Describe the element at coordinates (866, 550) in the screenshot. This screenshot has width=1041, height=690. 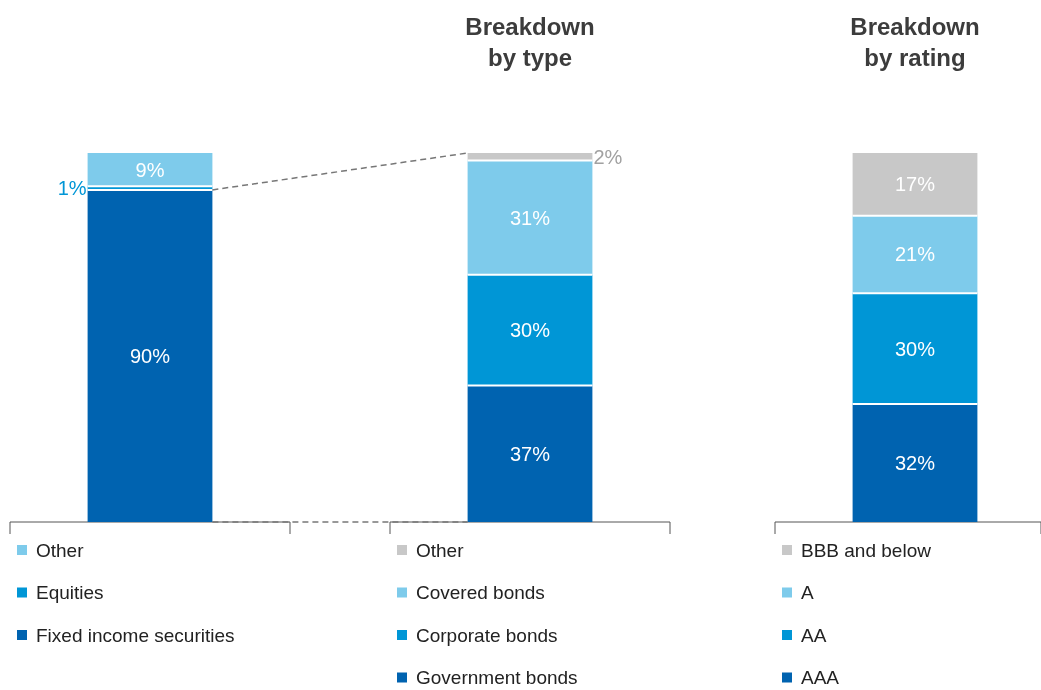
I see `legend-label: BBB and below` at that location.